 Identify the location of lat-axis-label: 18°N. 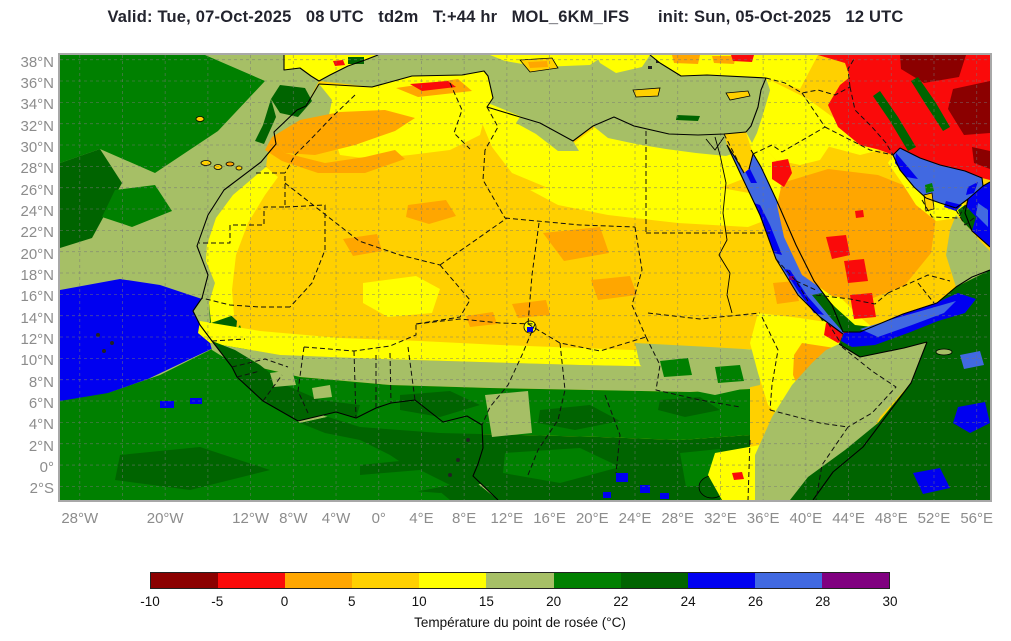
(37, 276).